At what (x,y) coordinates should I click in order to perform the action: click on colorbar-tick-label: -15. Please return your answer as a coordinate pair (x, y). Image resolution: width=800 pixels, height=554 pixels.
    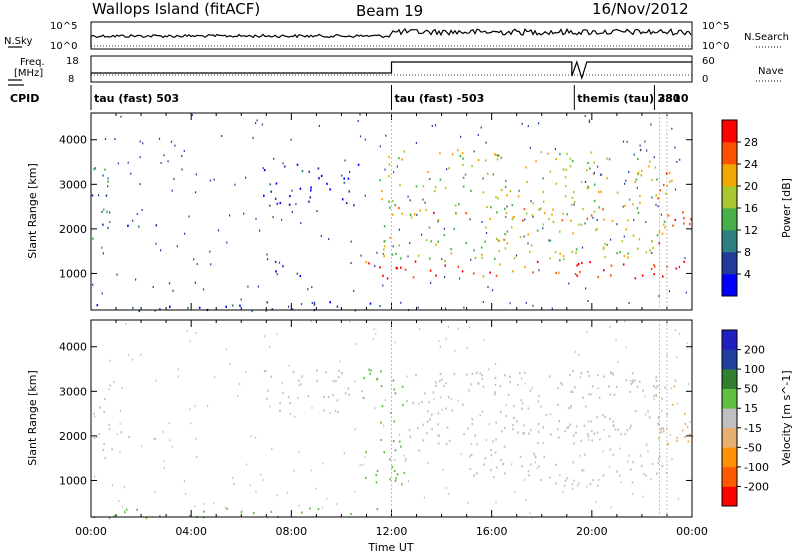
    Looking at the image, I should click on (753, 428).